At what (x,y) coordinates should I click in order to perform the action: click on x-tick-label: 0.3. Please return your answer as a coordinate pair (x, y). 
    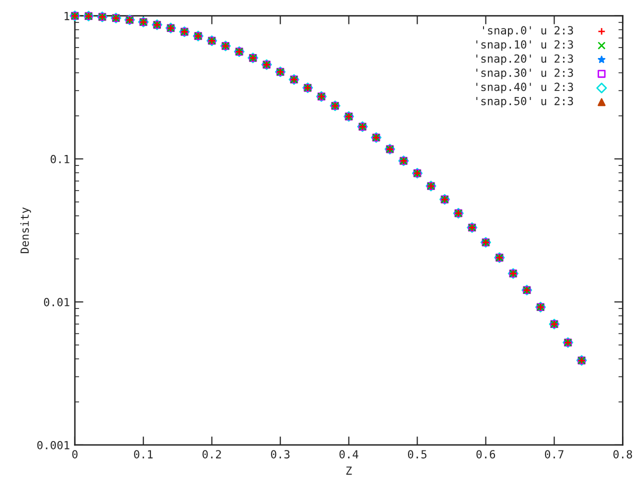
    Looking at the image, I should click on (280, 454).